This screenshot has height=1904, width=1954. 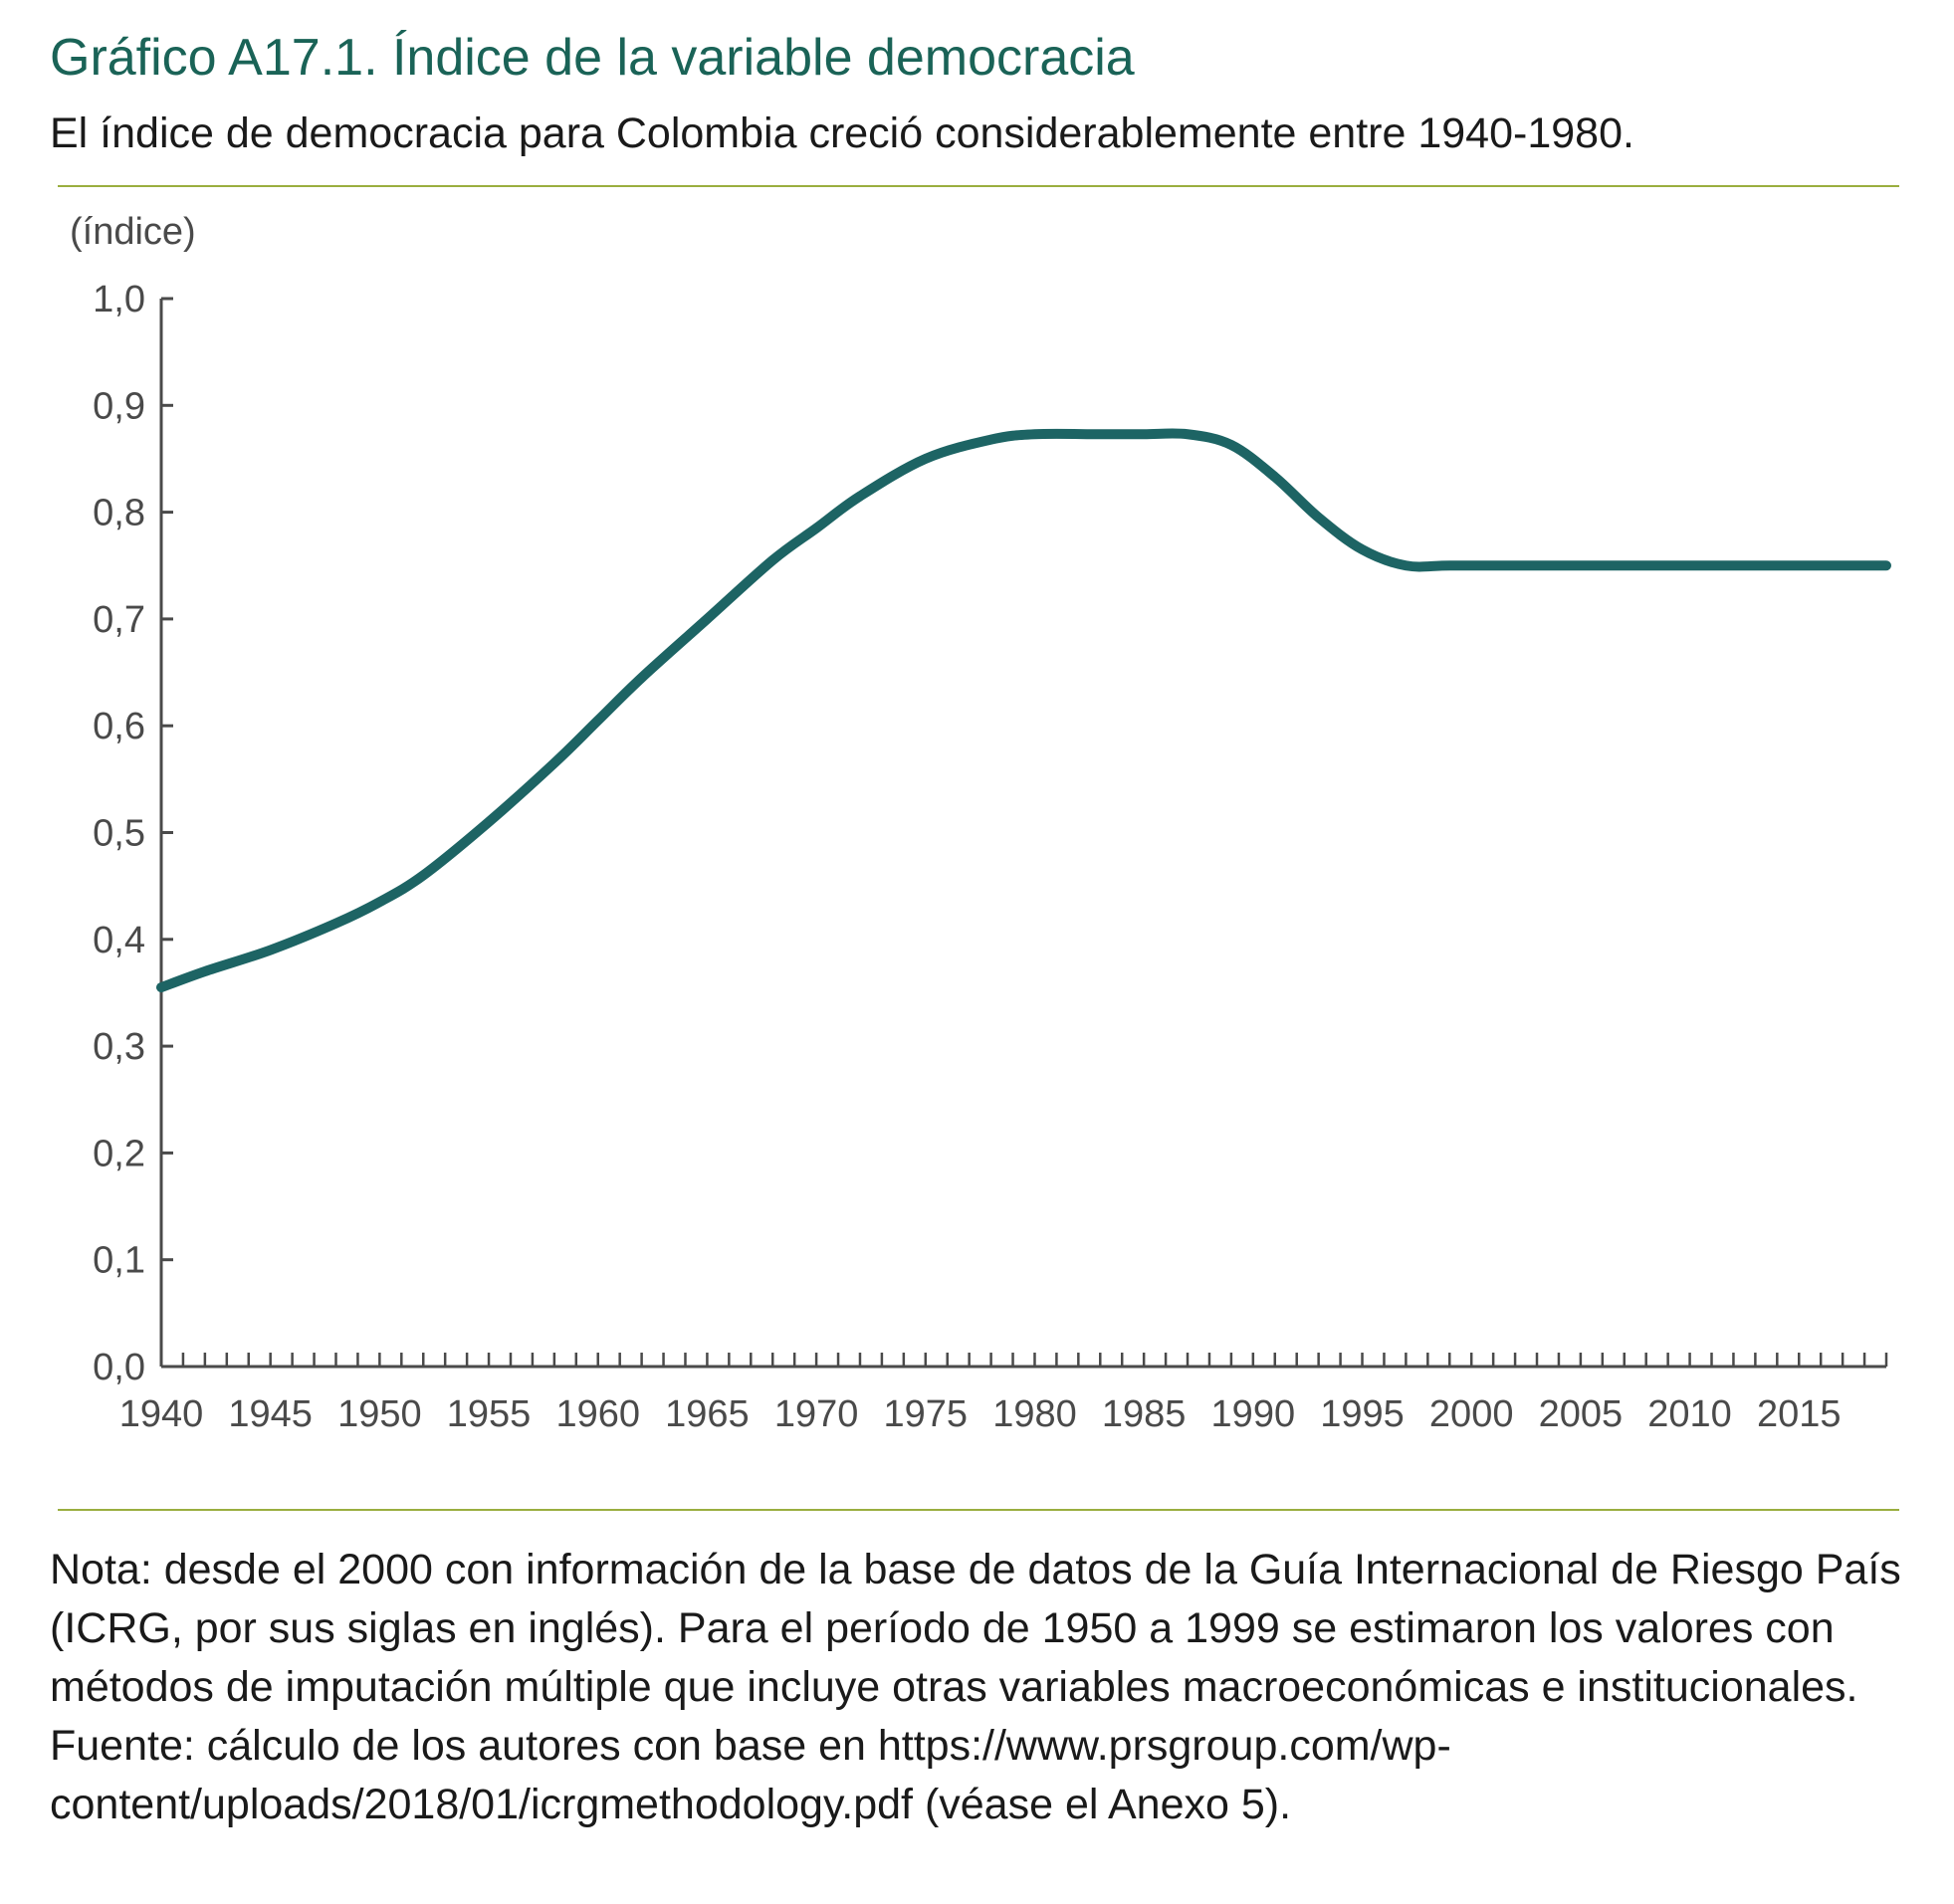 I want to click on x-tick-label: 1940, so click(x=161, y=1414).